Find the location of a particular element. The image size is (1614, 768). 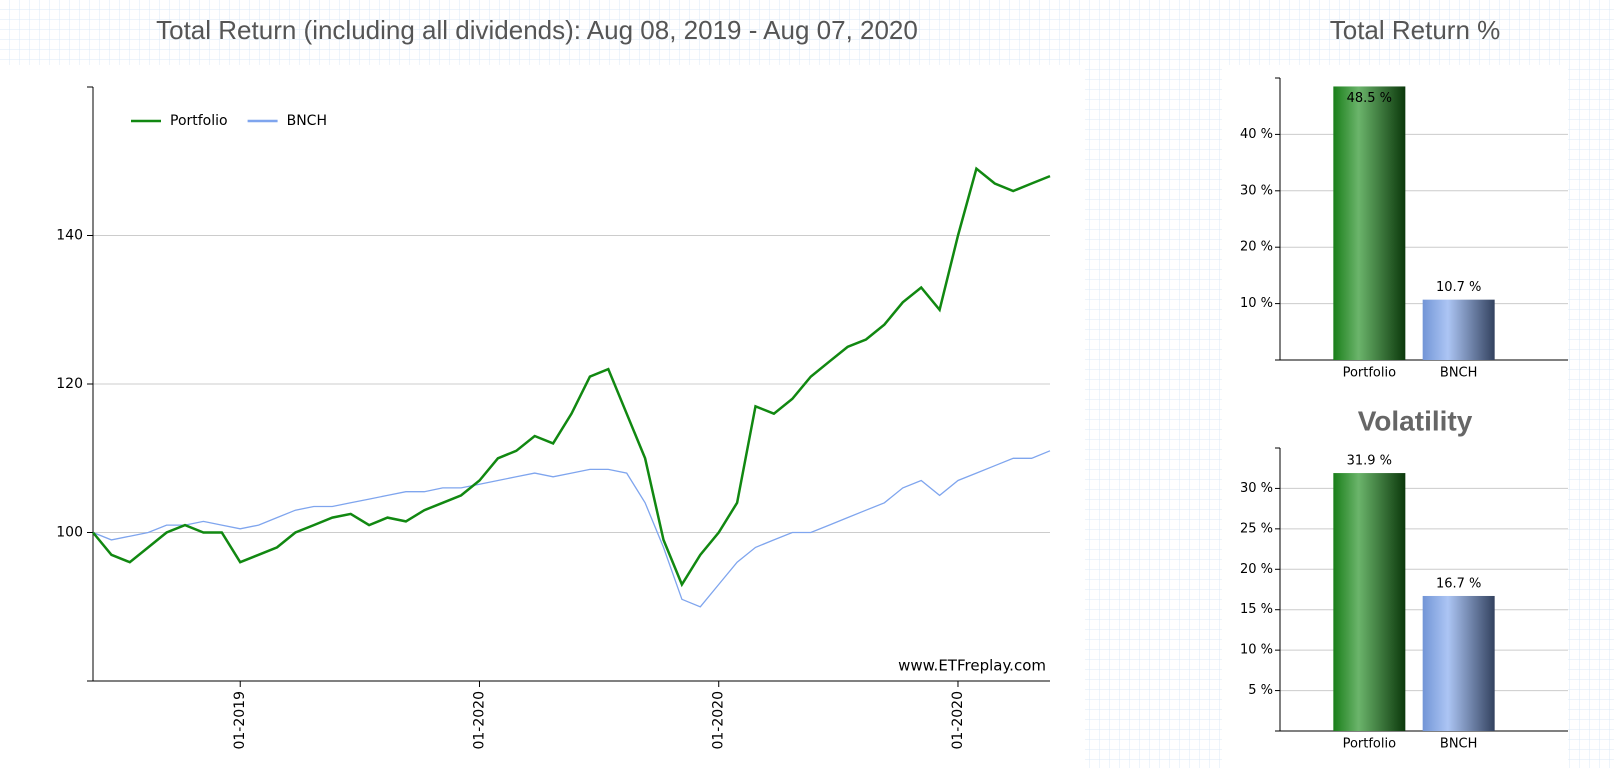

y-tick-label: 40 % is located at coordinates (1256, 134).